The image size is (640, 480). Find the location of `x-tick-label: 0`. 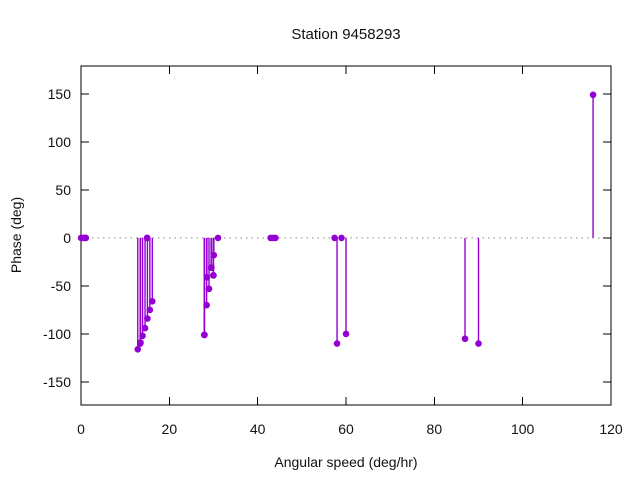

x-tick-label: 0 is located at coordinates (81, 429).